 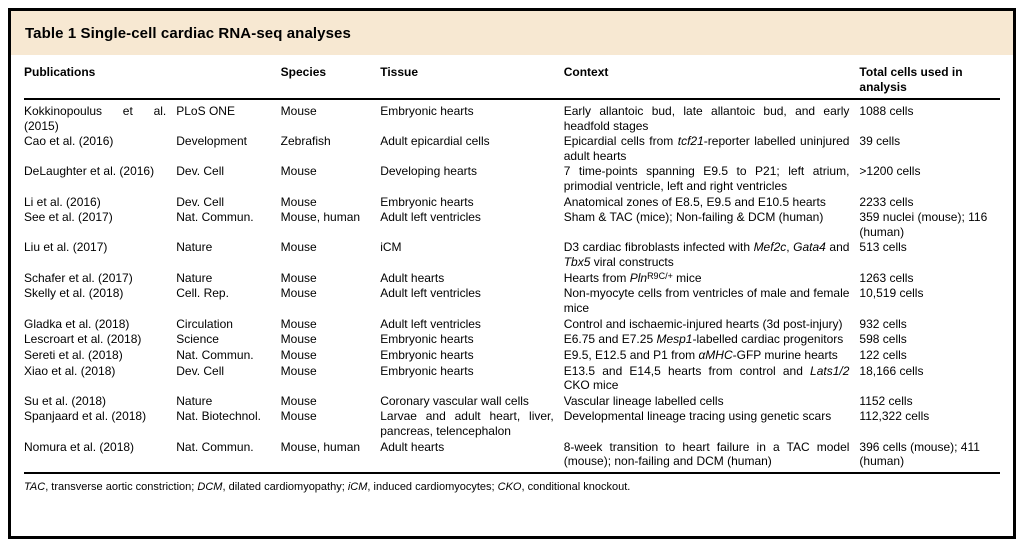 I want to click on cell-journal: Science, so click(x=197, y=339).